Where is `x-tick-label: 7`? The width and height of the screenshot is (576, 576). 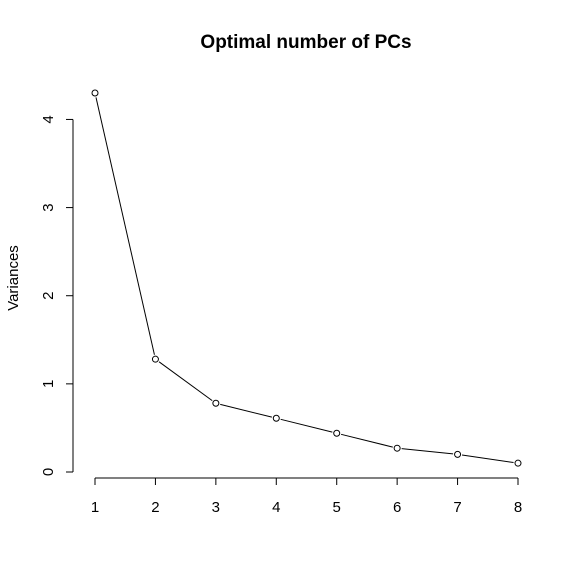
x-tick-label: 7 is located at coordinates (457, 507).